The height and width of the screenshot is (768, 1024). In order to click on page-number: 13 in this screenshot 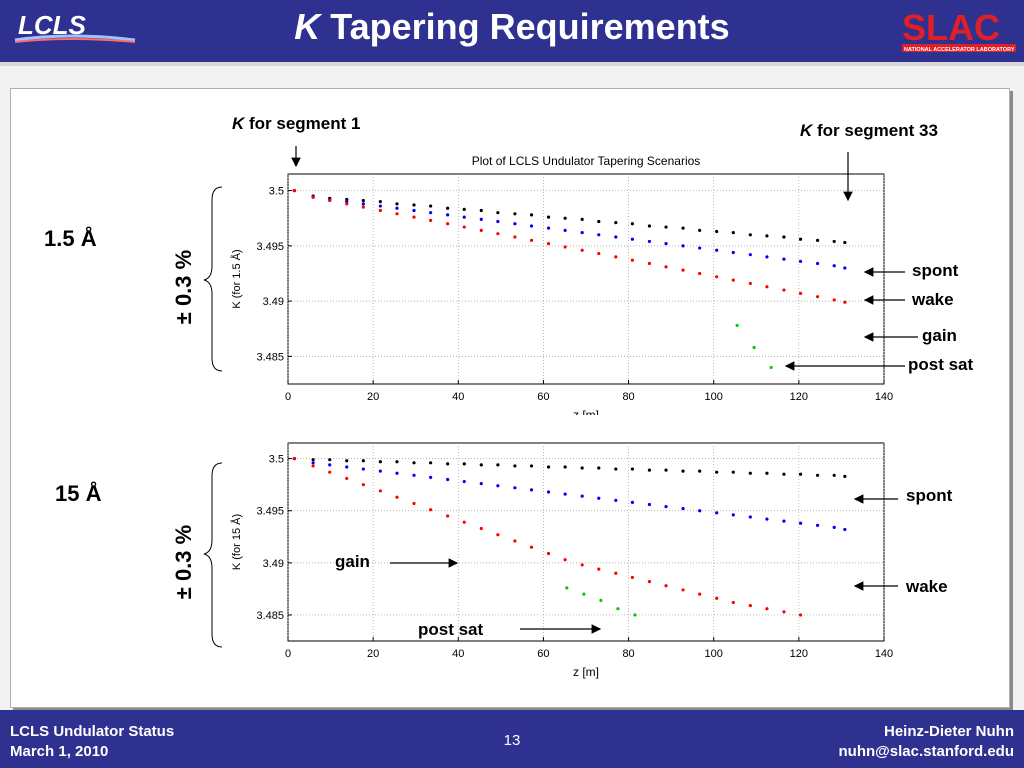, I will do `click(512, 740)`.